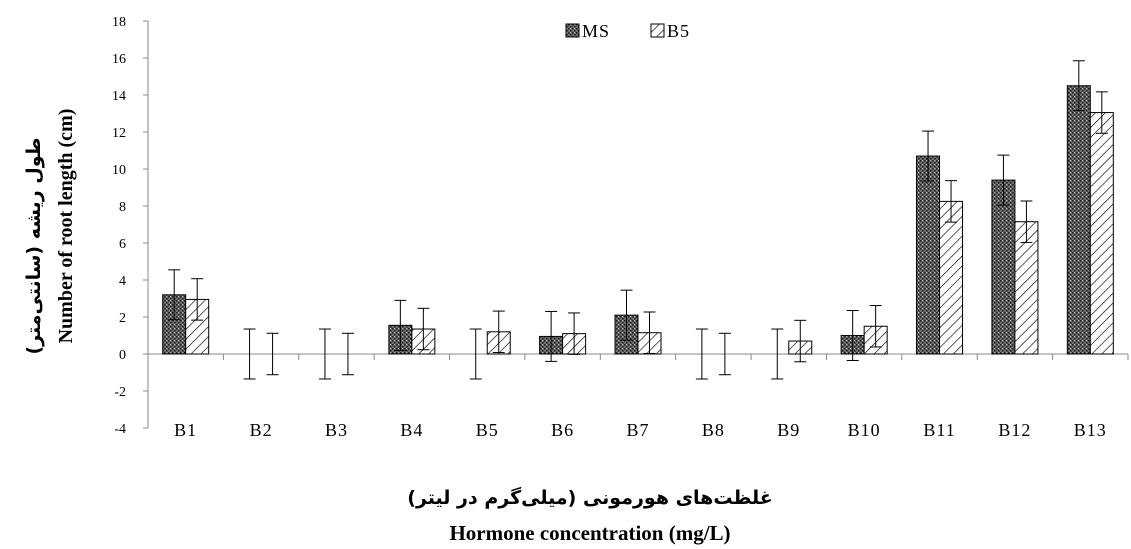 The width and height of the screenshot is (1131, 549). What do you see at coordinates (589, 533) in the screenshot?
I see `x-axis-label-en: Hormone concentration (mg/L)` at bounding box center [589, 533].